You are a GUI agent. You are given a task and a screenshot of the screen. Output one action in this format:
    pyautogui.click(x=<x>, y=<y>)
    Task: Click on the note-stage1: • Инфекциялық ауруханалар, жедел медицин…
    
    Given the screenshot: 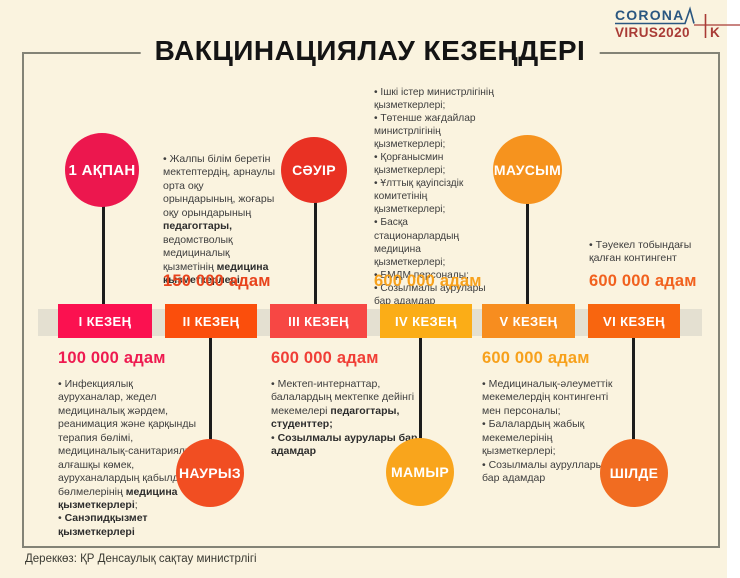 What is the action you would take?
    pyautogui.click(x=129, y=458)
    